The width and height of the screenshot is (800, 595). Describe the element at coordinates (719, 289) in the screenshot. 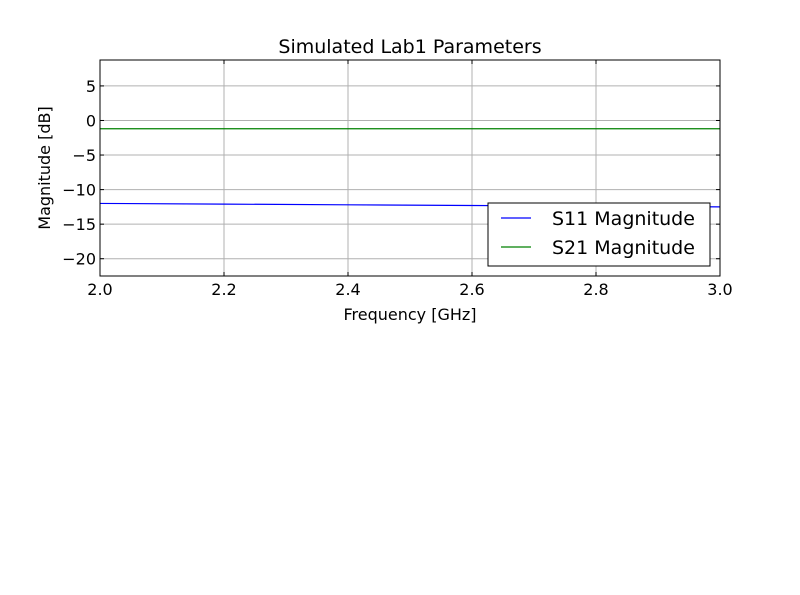

I see `x-tick-label: 3.0` at that location.